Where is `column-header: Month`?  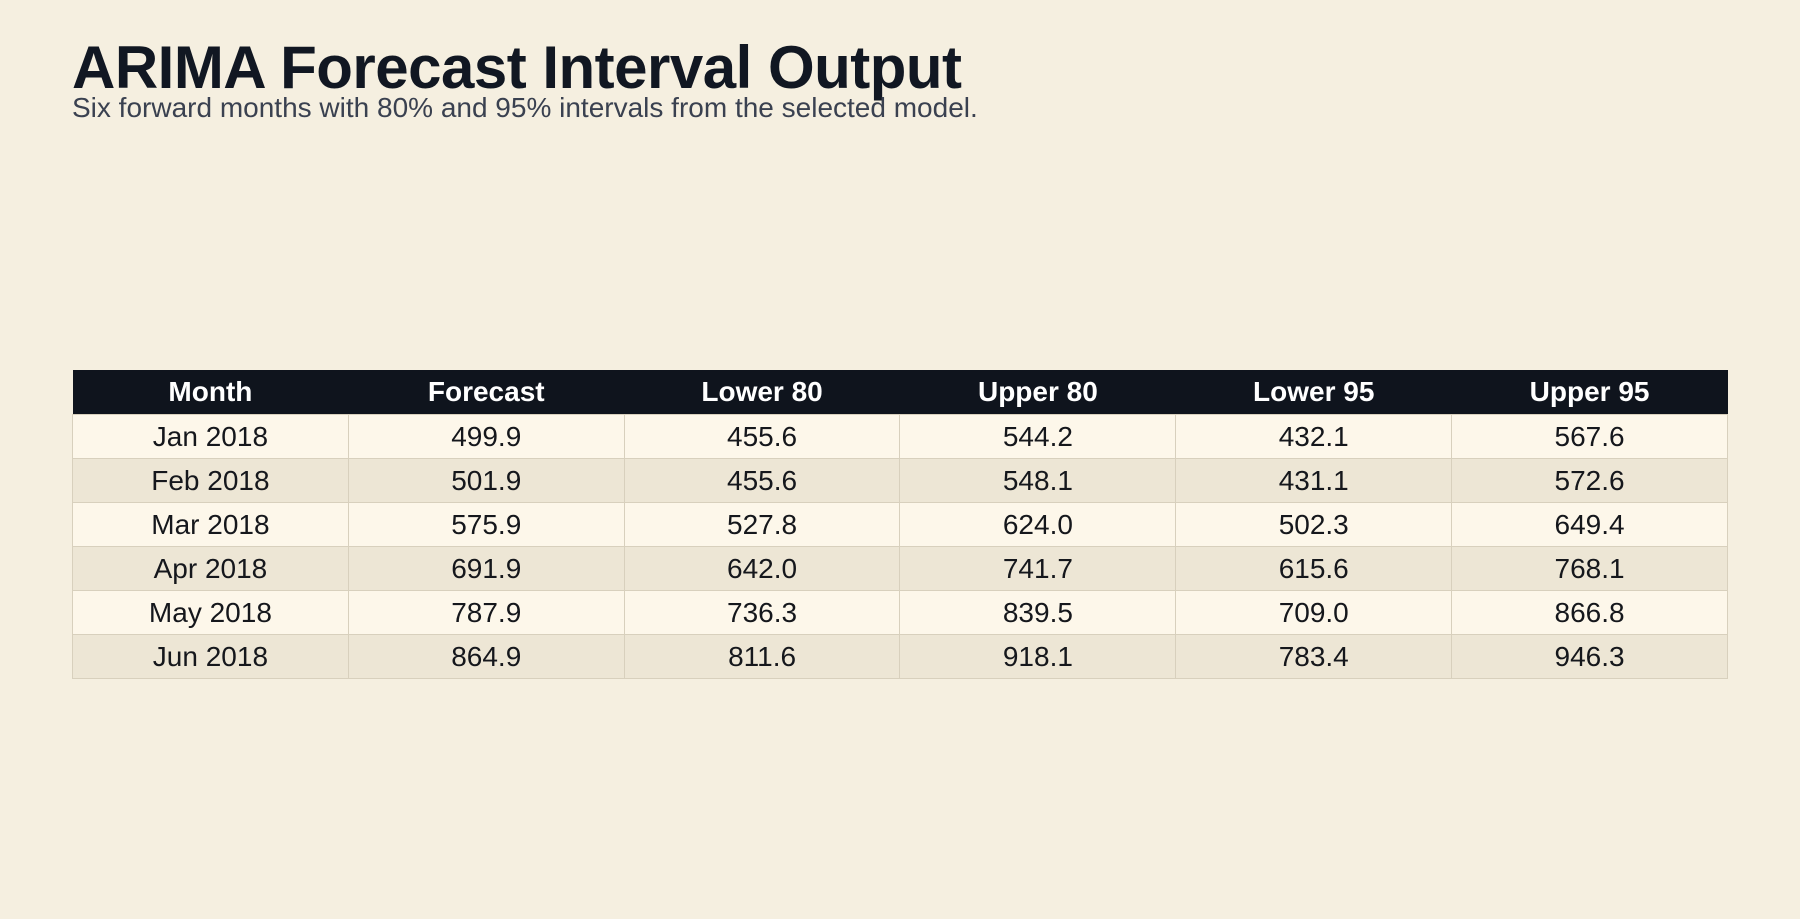
column-header: Month is located at coordinates (210, 392).